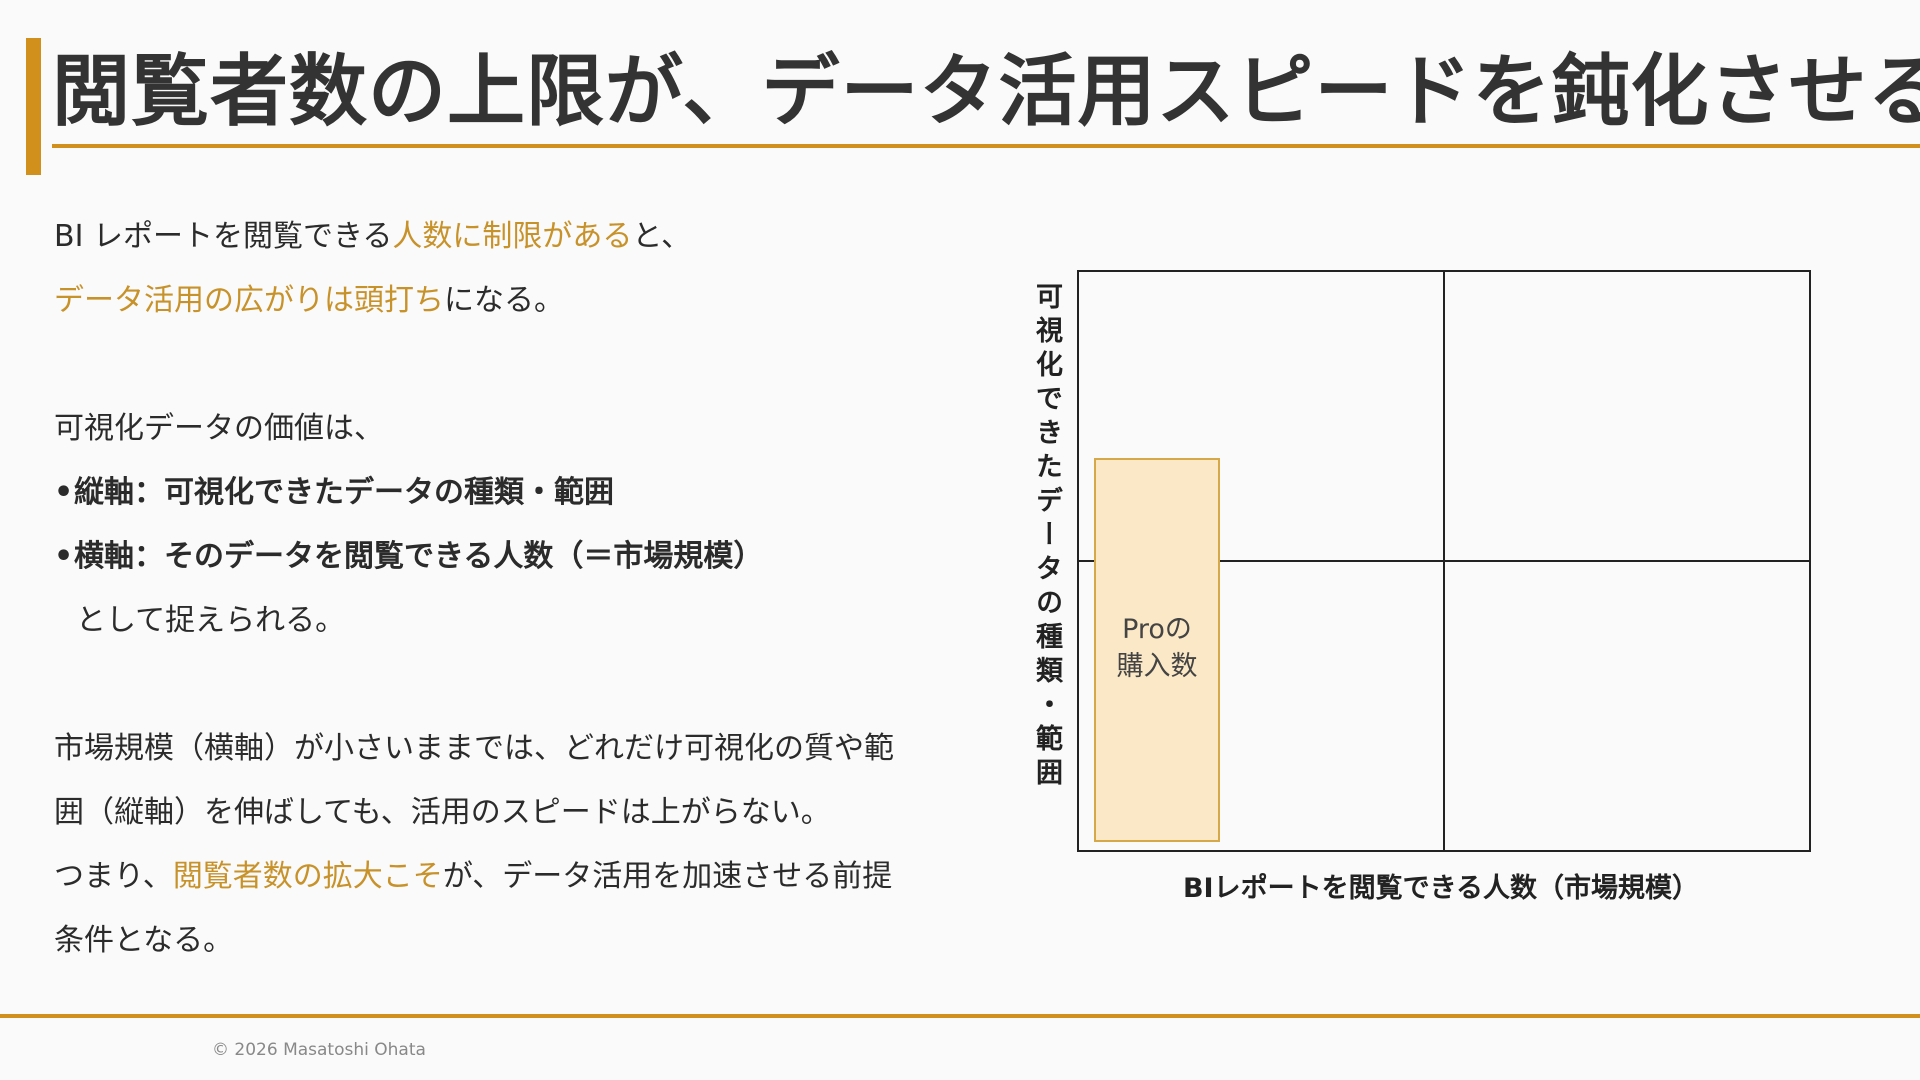  What do you see at coordinates (113, 876) in the screenshot?
I see `p6-text-a: つまり、` at bounding box center [113, 876].